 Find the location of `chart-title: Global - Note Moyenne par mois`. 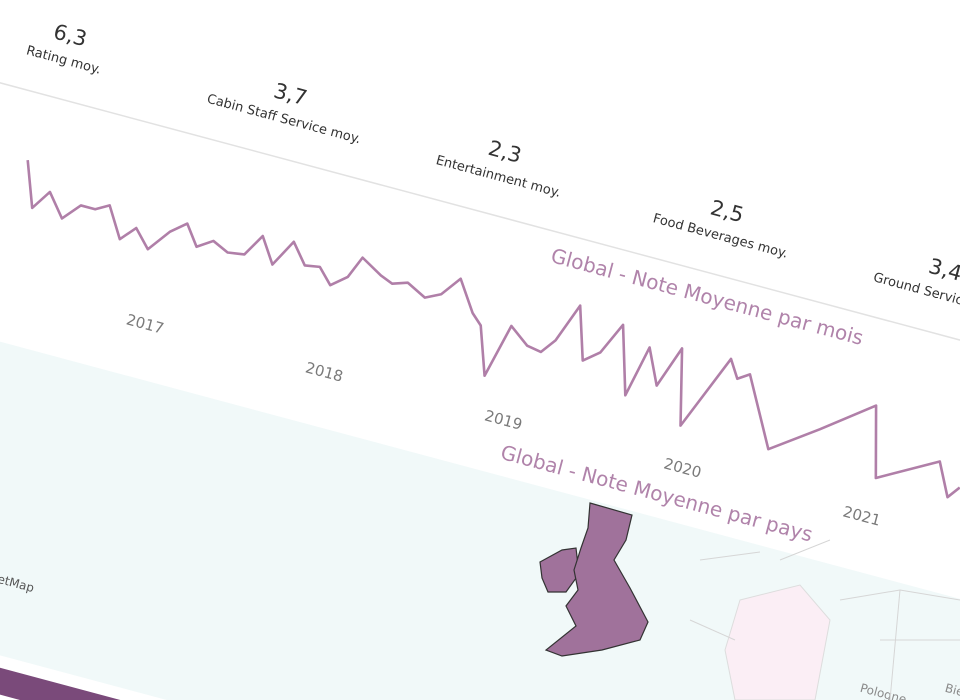

chart-title: Global - Note Moyenne par mois is located at coordinates (707, 296).